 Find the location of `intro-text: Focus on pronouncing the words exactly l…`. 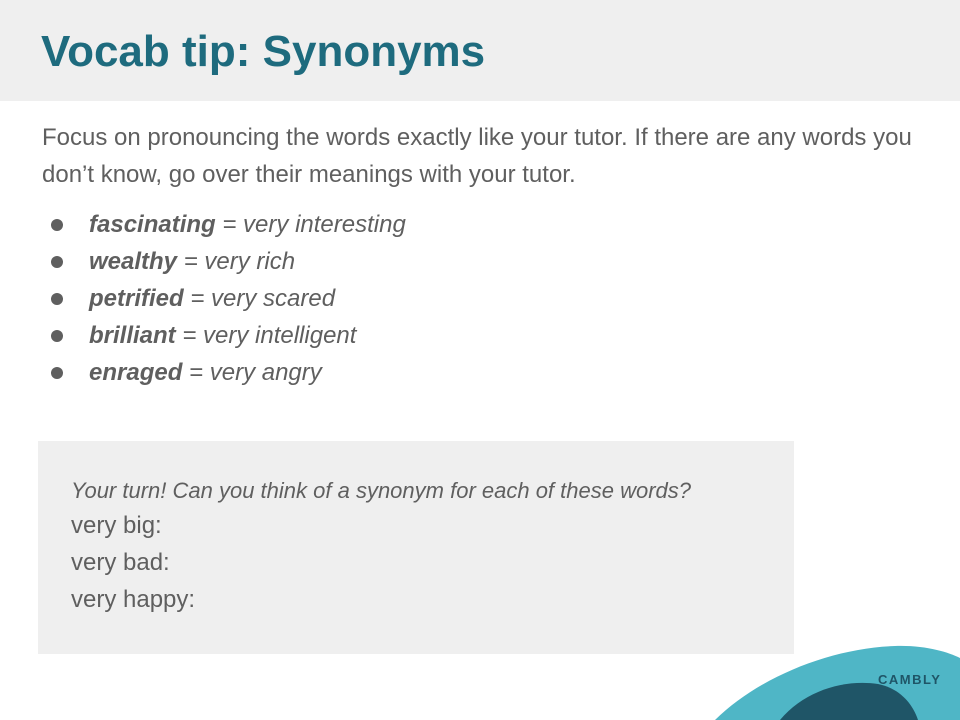

intro-text: Focus on pronouncing the words exactly l… is located at coordinates (477, 156).